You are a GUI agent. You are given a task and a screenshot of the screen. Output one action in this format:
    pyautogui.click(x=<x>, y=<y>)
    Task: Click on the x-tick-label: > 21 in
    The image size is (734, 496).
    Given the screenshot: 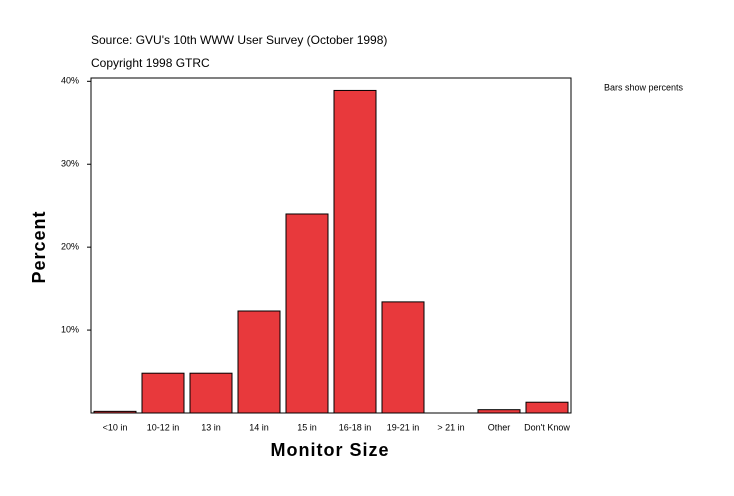 What is the action you would take?
    pyautogui.click(x=450, y=427)
    